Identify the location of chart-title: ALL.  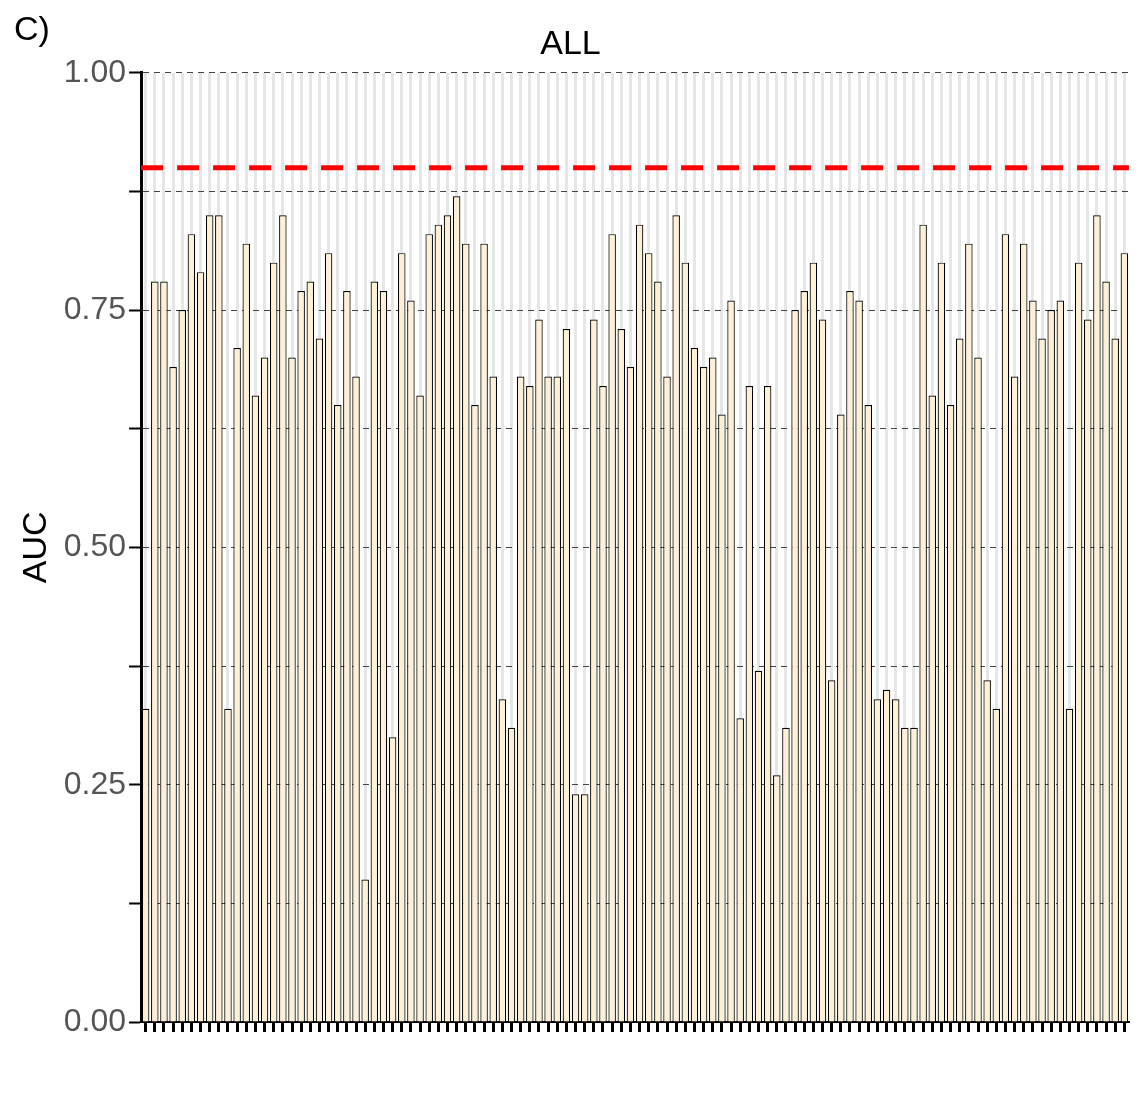
(570, 41).